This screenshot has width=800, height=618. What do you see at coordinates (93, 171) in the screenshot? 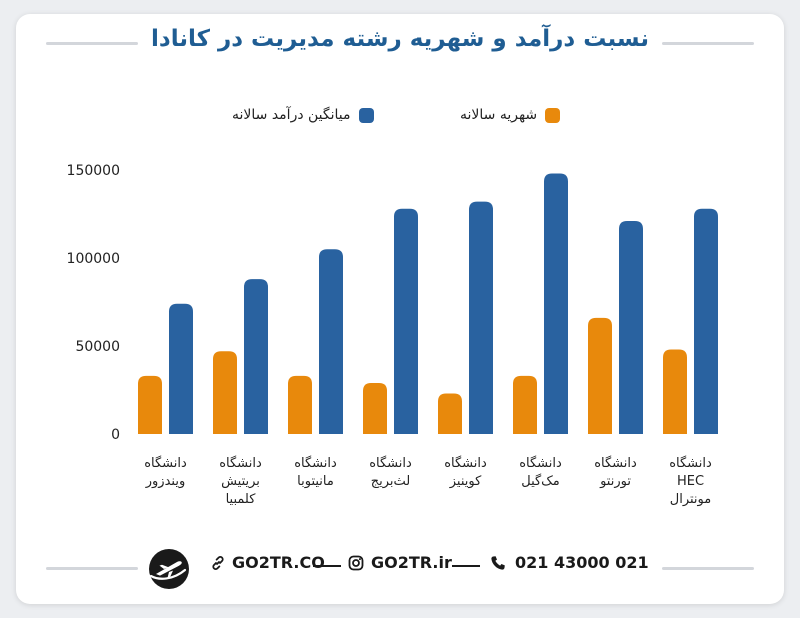
I see `y-tick-label: 150000` at bounding box center [93, 171].